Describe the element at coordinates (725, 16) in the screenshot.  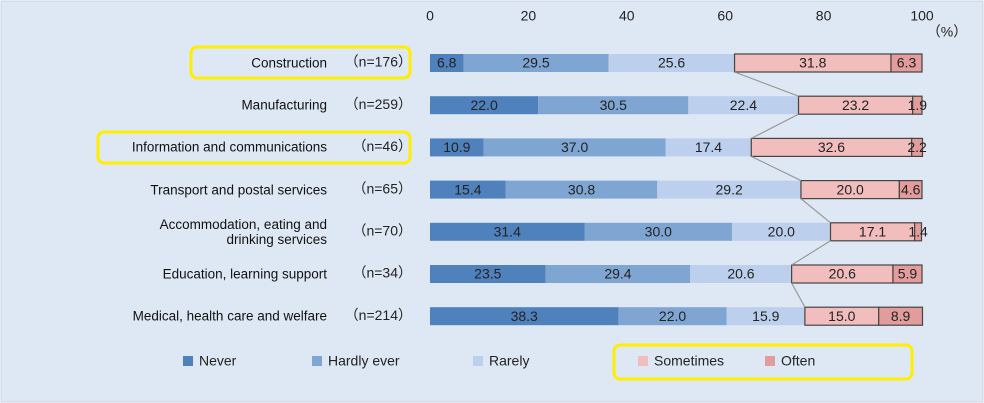
I see `x-tick-label: 60` at that location.